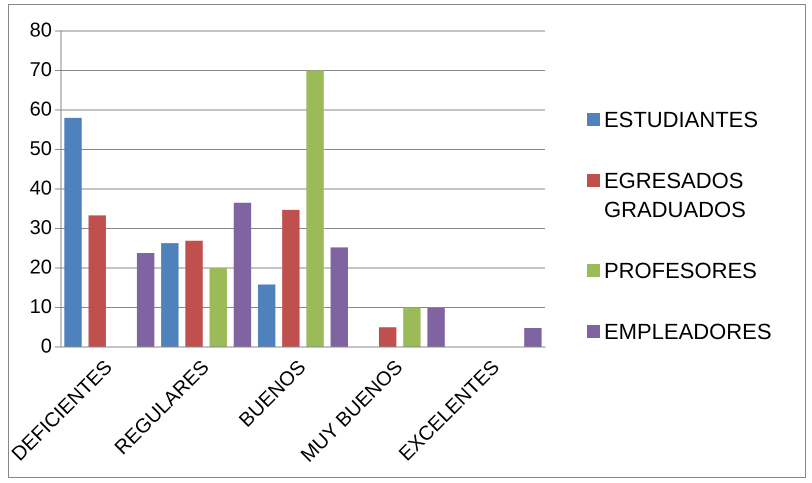 This screenshot has height=483, width=812. What do you see at coordinates (680, 271) in the screenshot?
I see `legend-label: PROFESORES` at bounding box center [680, 271].